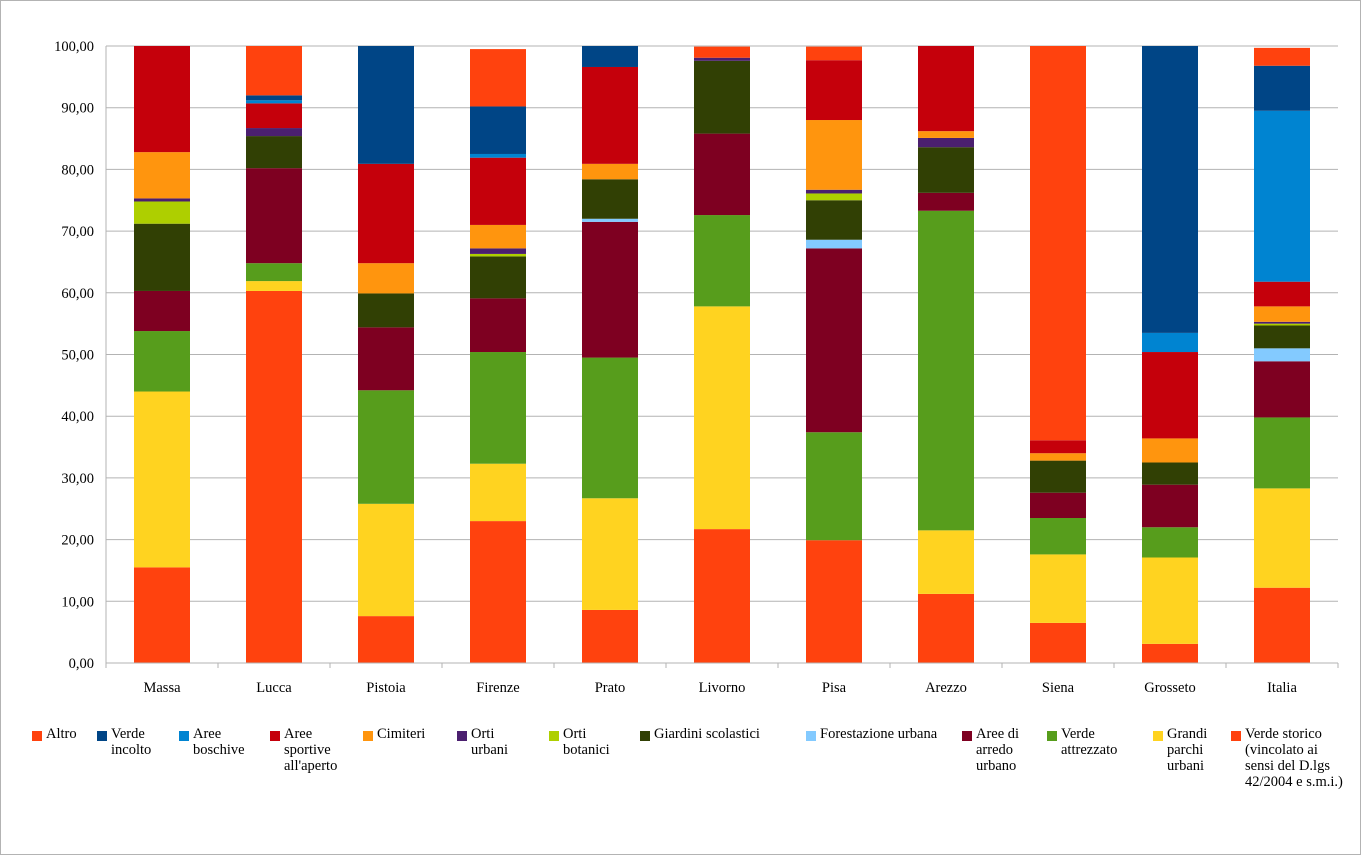 The width and height of the screenshot is (1362, 856). I want to click on x-tick-label: Arezzo, so click(946, 688).